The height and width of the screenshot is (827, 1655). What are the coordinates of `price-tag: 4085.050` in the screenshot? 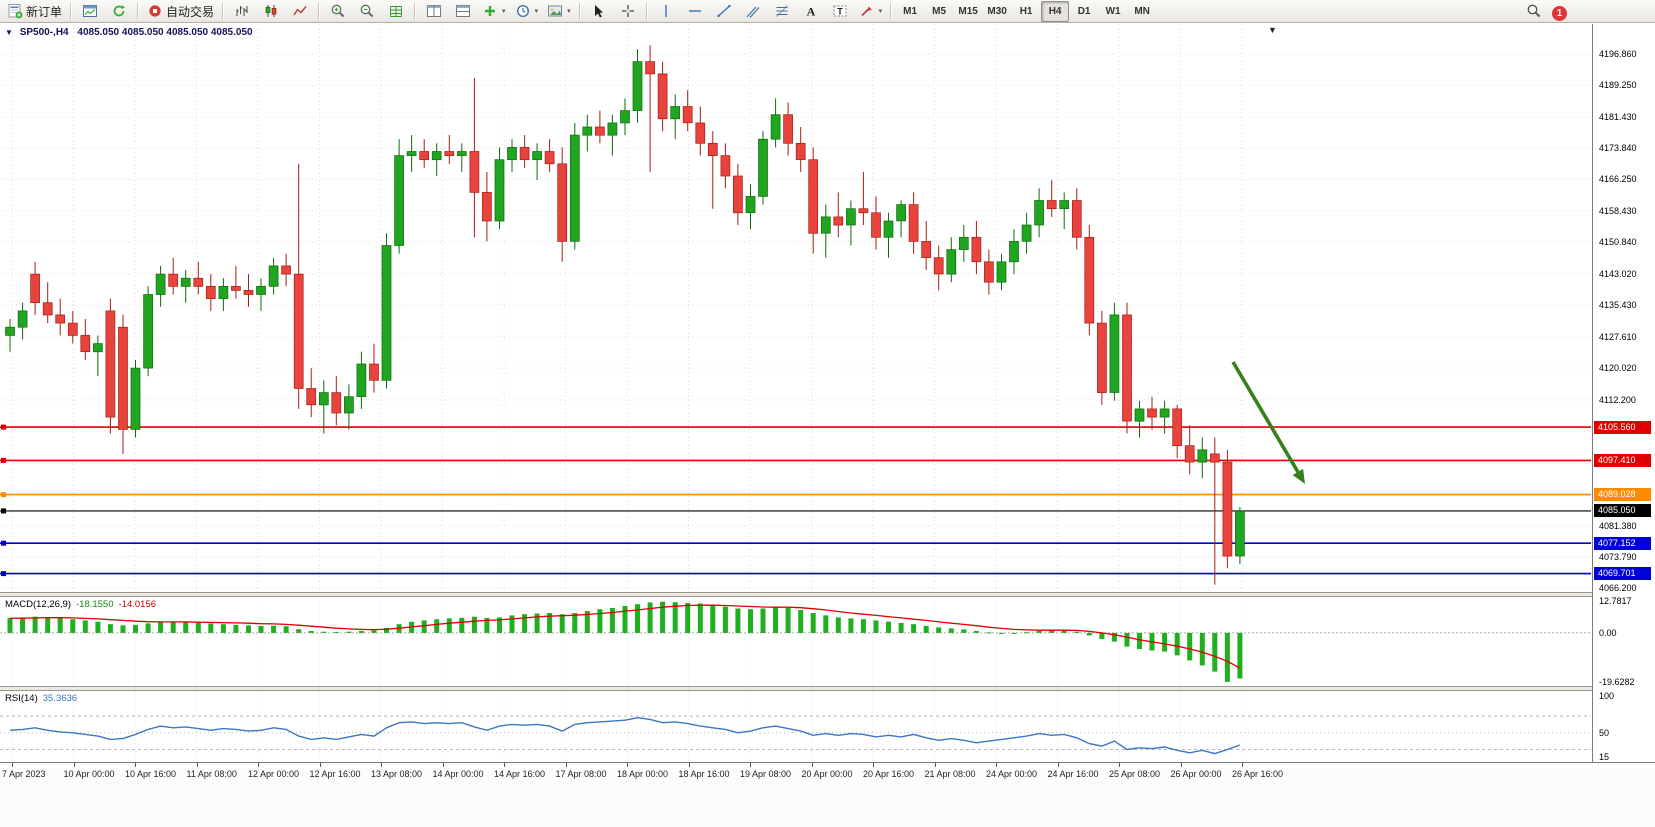 It's located at (1622, 511).